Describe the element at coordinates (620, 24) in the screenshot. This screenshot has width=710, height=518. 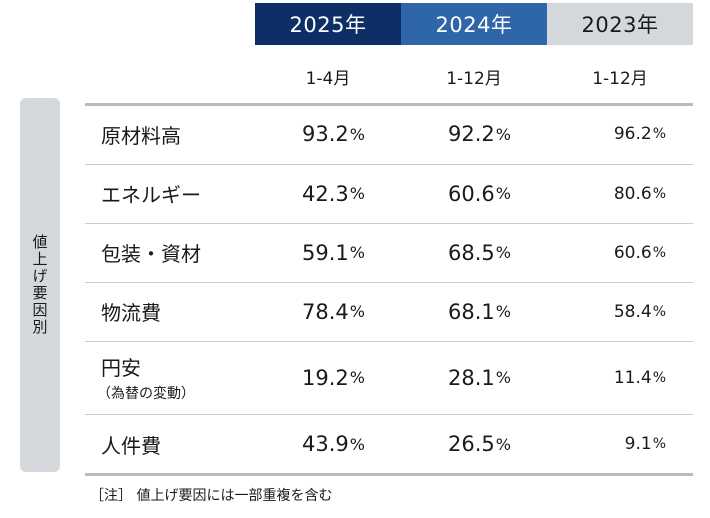
I see `year-header-2023: 2023年` at that location.